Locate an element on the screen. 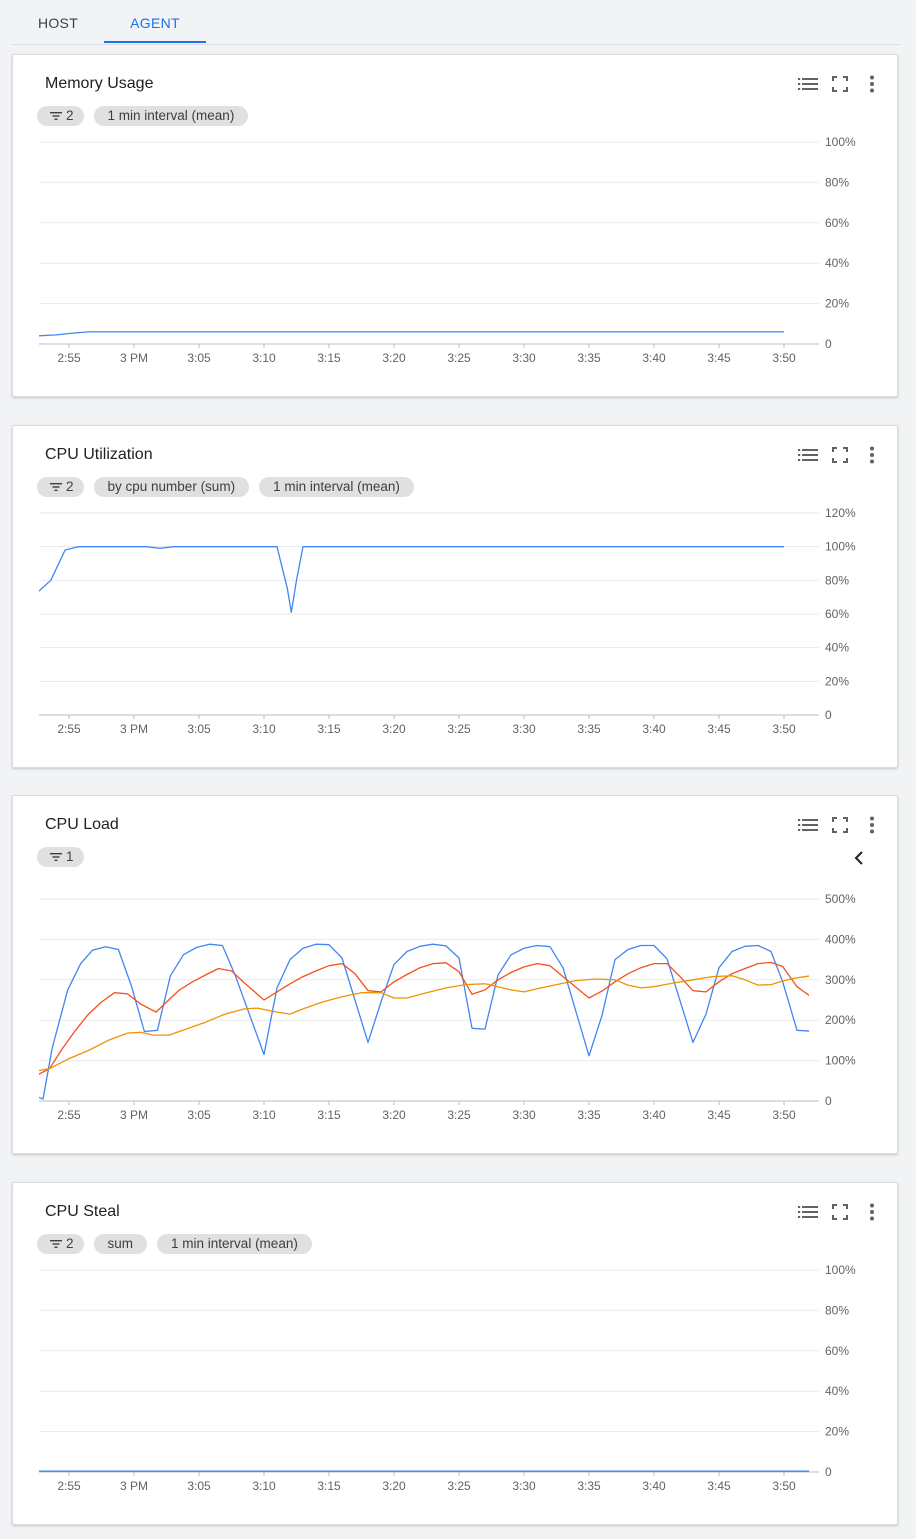 Image resolution: width=916 pixels, height=1539 pixels. collapse-legend-button is located at coordinates (859, 858).